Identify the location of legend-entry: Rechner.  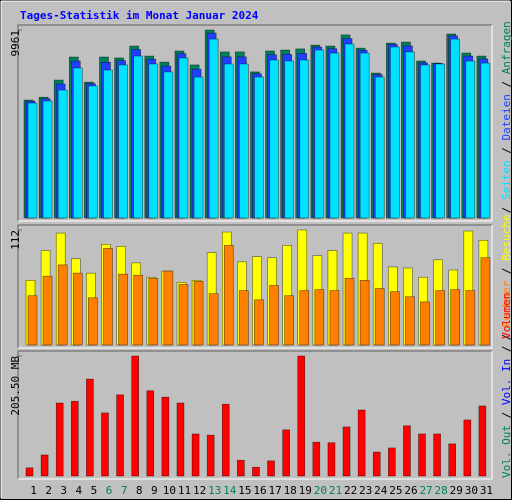
(506, 303).